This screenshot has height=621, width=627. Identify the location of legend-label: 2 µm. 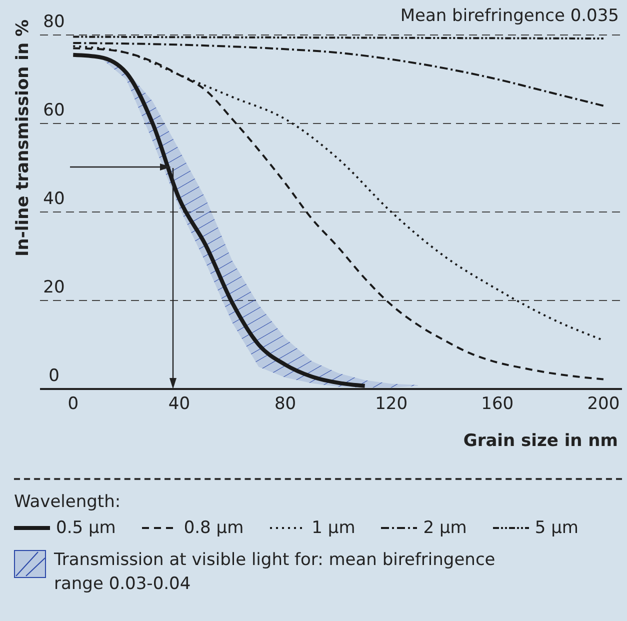
(445, 528).